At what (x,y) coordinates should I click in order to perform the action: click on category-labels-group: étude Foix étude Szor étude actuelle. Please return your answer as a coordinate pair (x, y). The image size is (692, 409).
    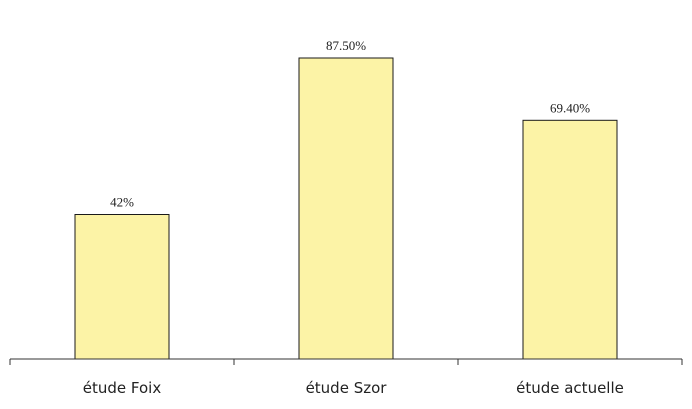
    Looking at the image, I should click on (353, 388).